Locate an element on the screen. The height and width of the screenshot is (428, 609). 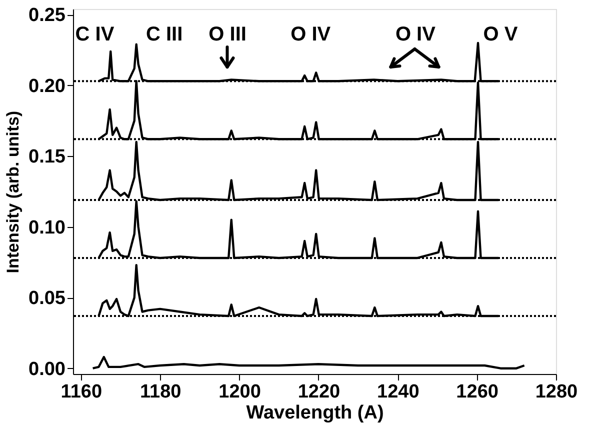
x-tick-label: 1200 is located at coordinates (239, 392).